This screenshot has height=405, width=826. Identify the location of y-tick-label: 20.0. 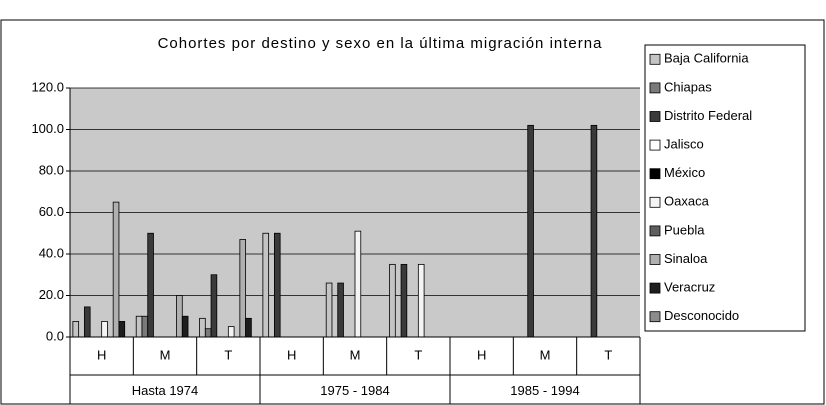
(51, 294).